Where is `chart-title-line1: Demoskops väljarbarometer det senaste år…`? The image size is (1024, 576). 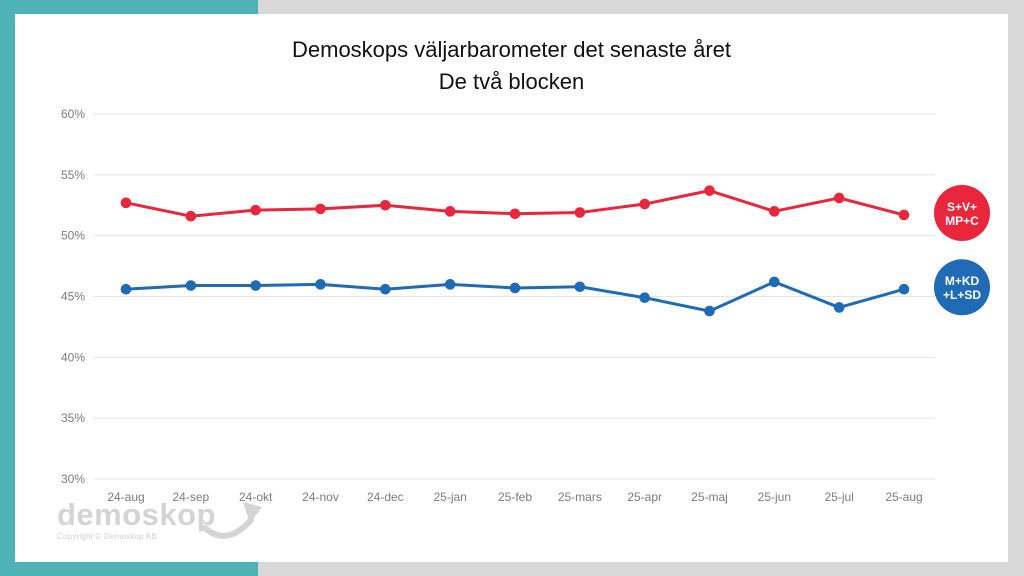
chart-title-line1: Demoskops väljarbarometer det senaste år… is located at coordinates (511, 49).